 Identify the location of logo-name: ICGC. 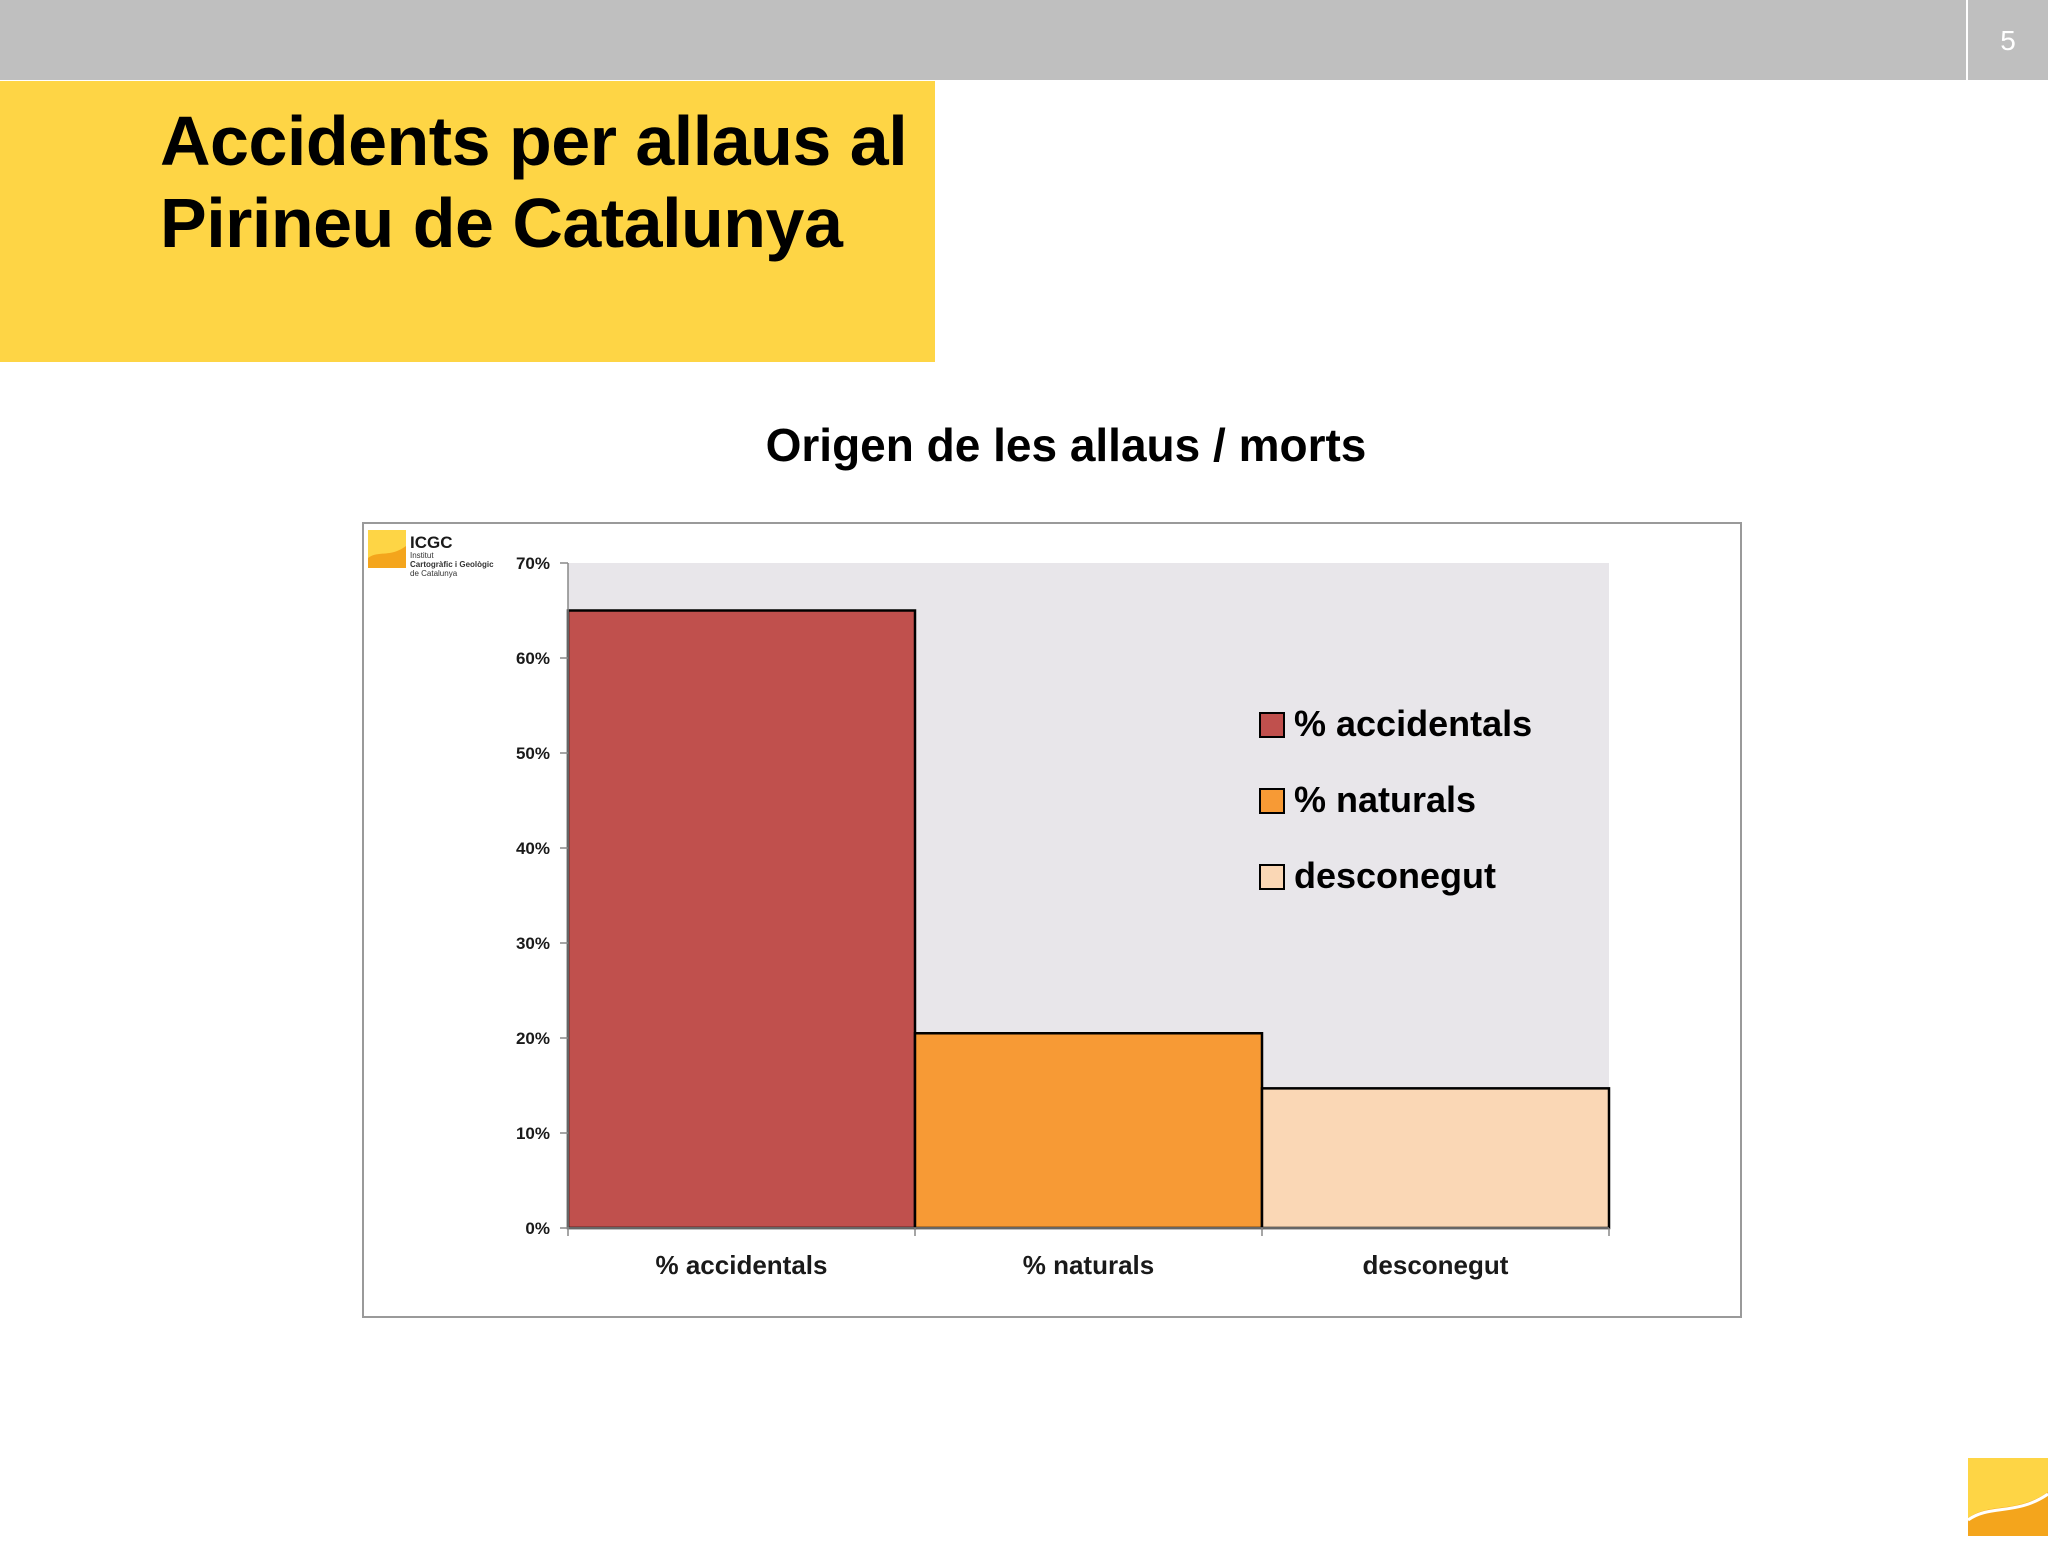
(431, 542).